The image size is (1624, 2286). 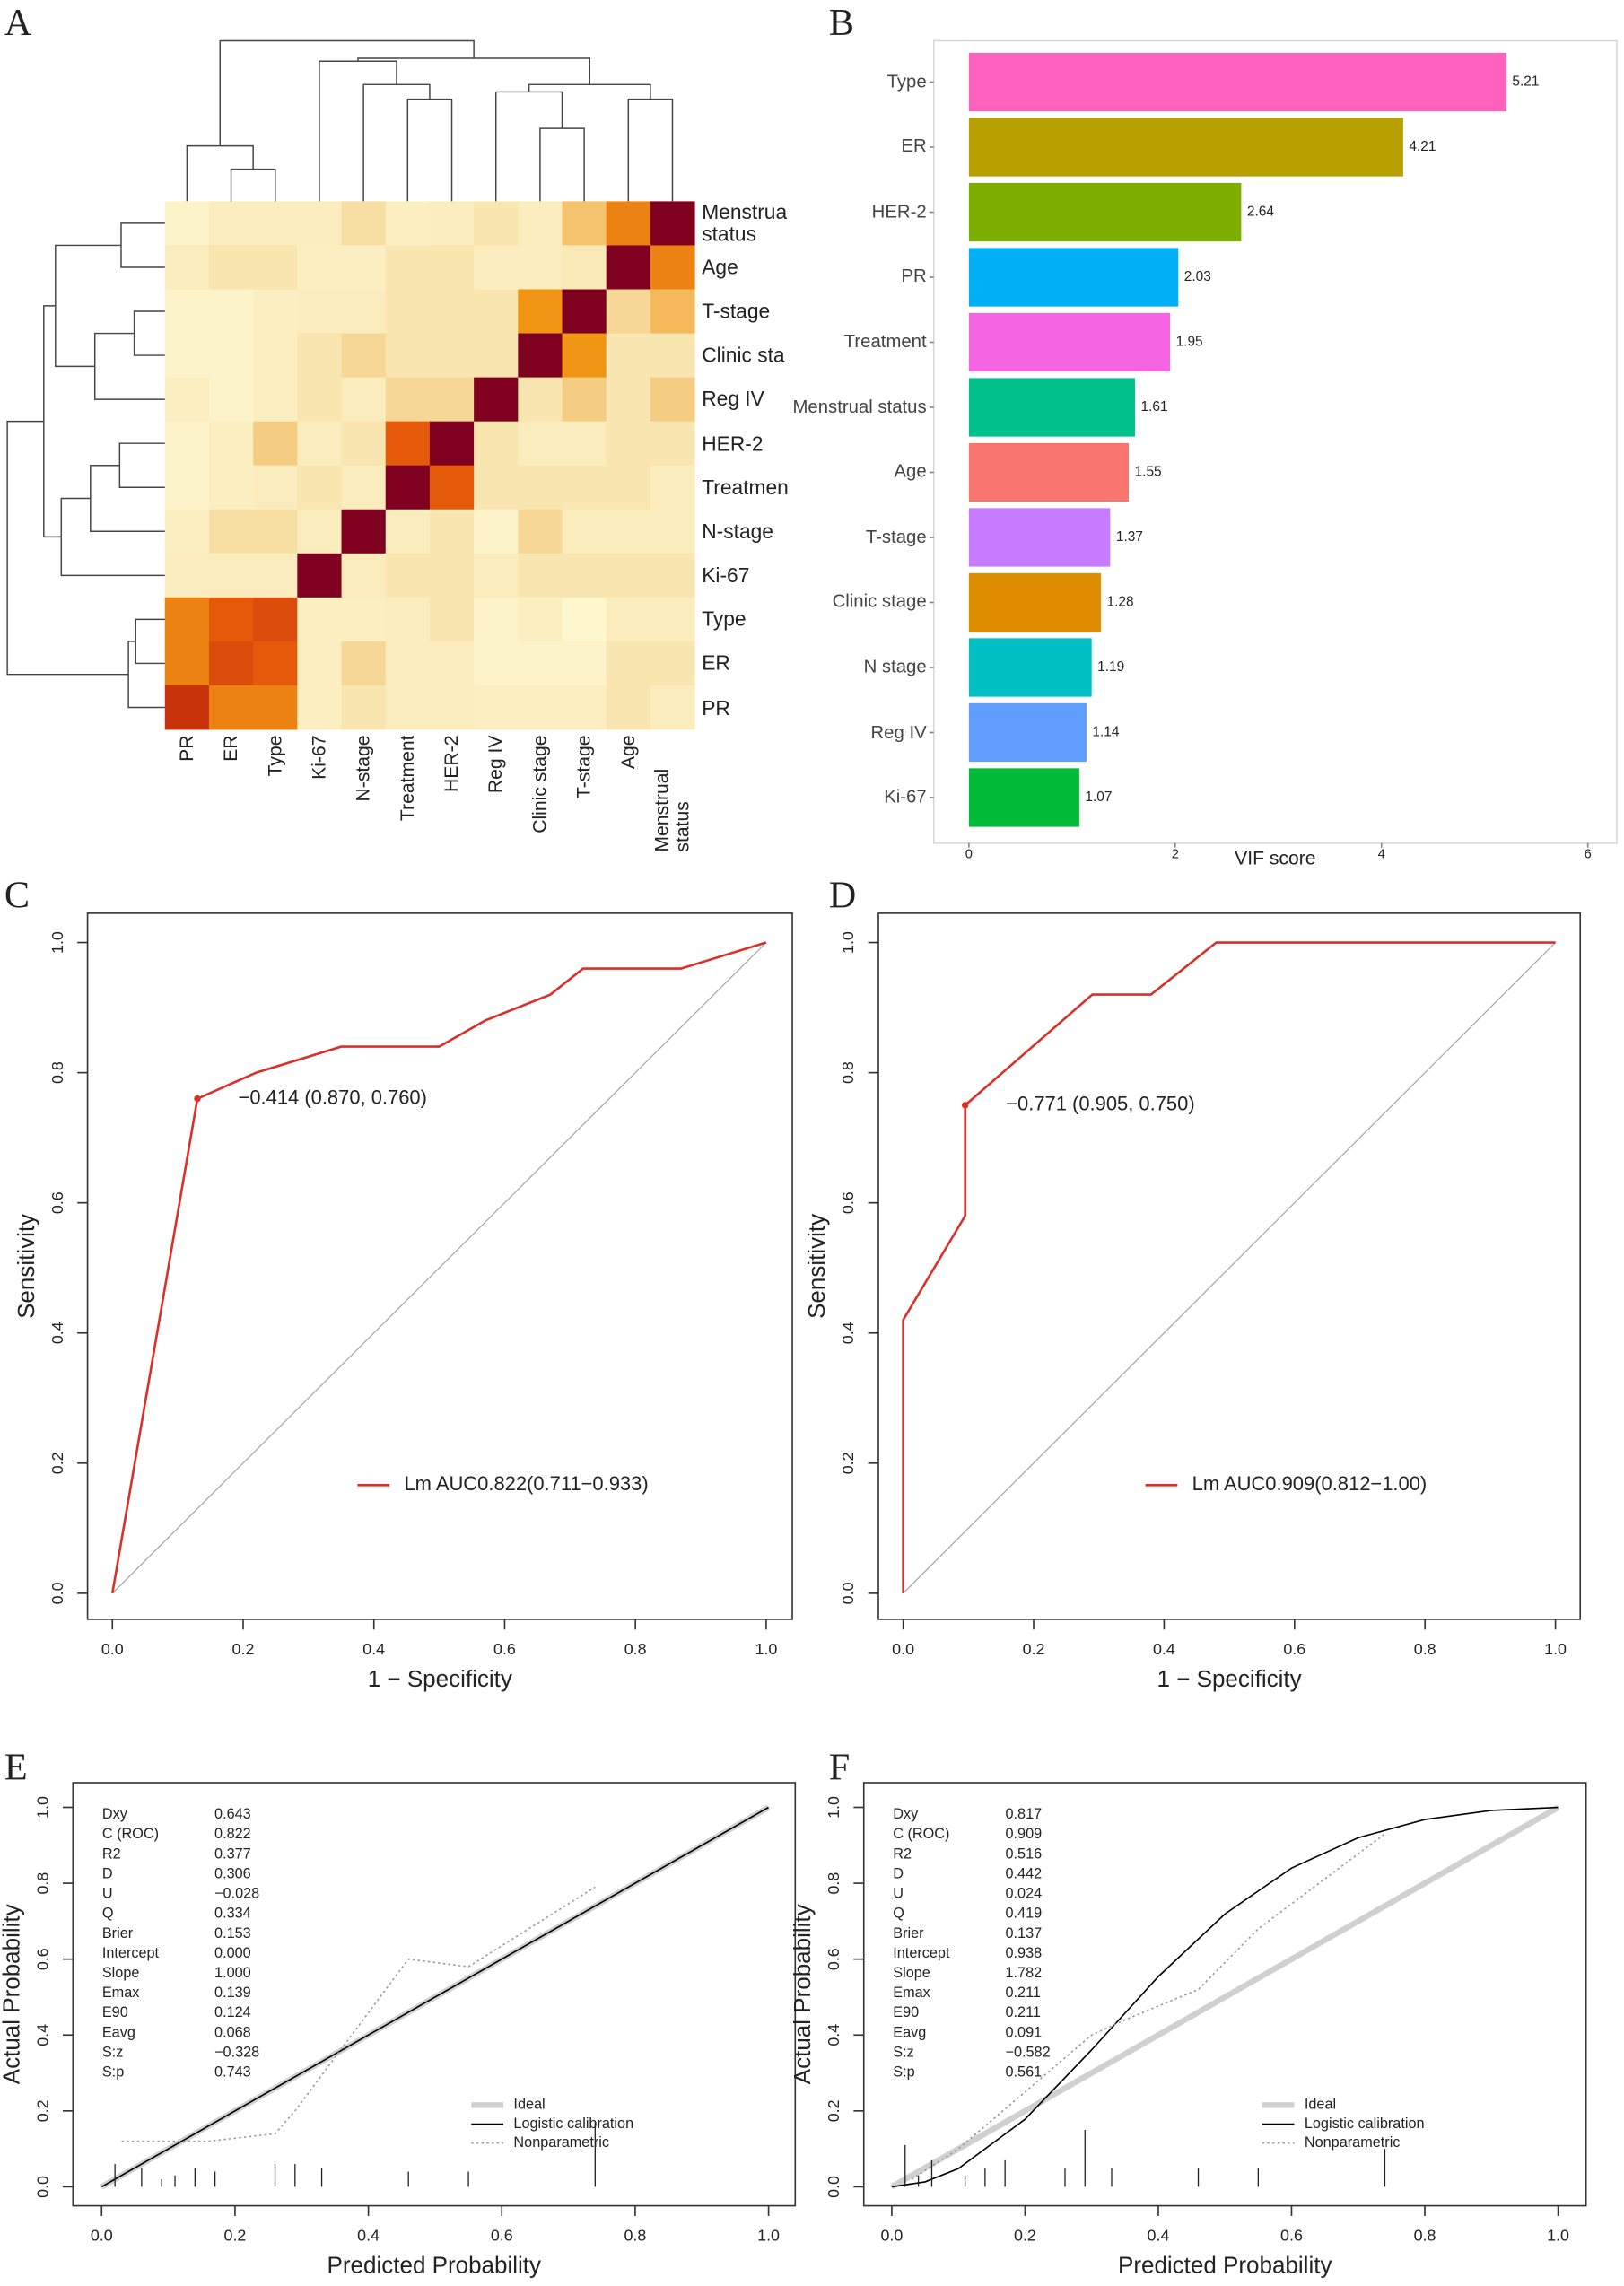 What do you see at coordinates (1175, 855) in the screenshot?
I see `x-tick-label: 2` at bounding box center [1175, 855].